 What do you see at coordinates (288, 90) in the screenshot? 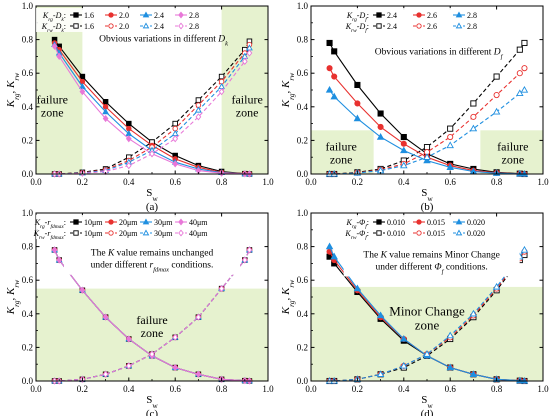
I see `y-axis-label: Krg, Krw` at bounding box center [288, 90].